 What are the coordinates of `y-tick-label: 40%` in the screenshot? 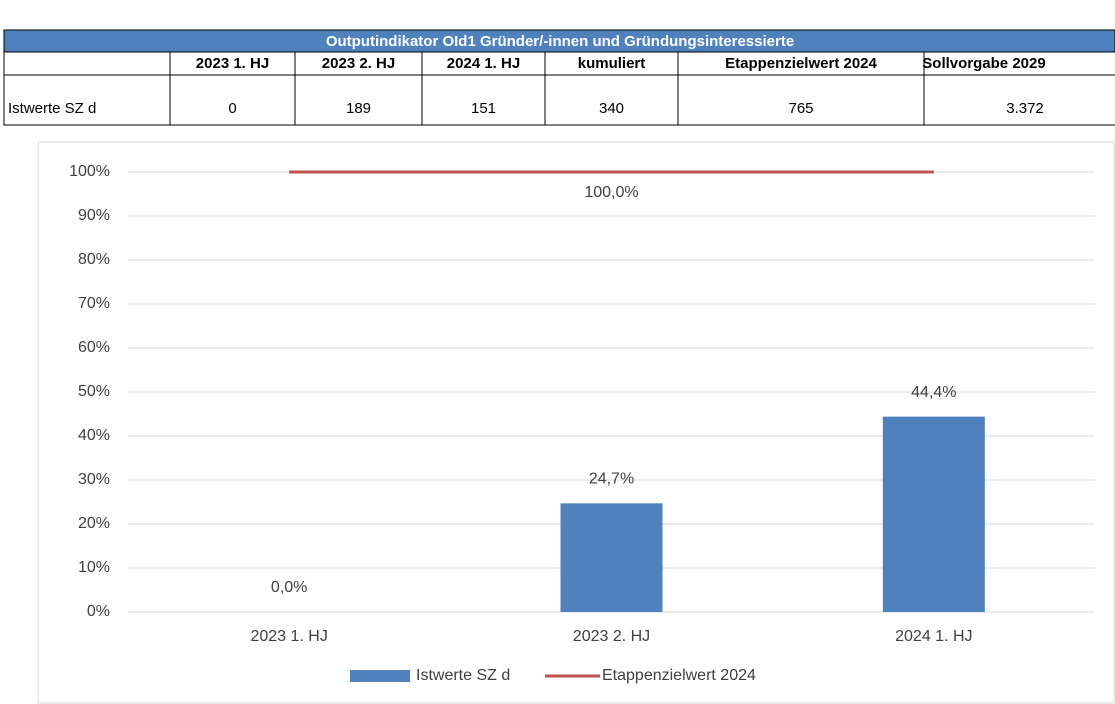 It's located at (94, 435).